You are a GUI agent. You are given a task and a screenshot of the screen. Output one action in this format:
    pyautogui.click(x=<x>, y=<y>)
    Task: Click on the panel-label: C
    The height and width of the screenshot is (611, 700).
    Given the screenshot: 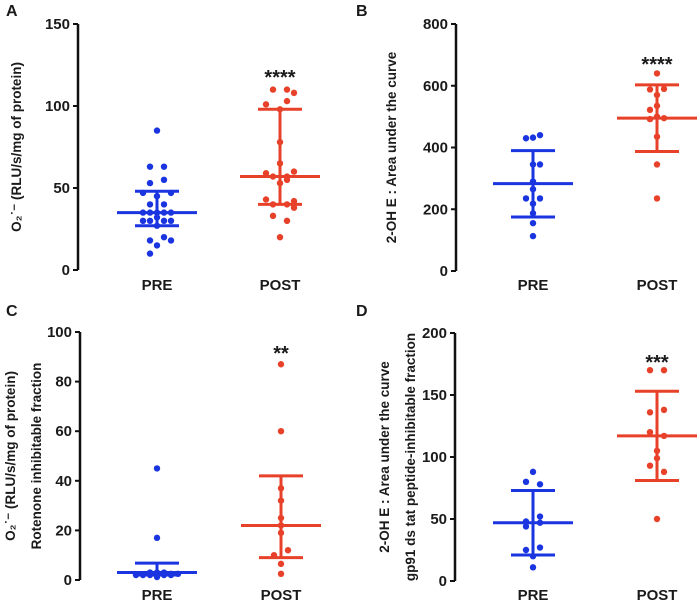 What is the action you would take?
    pyautogui.click(x=12, y=311)
    